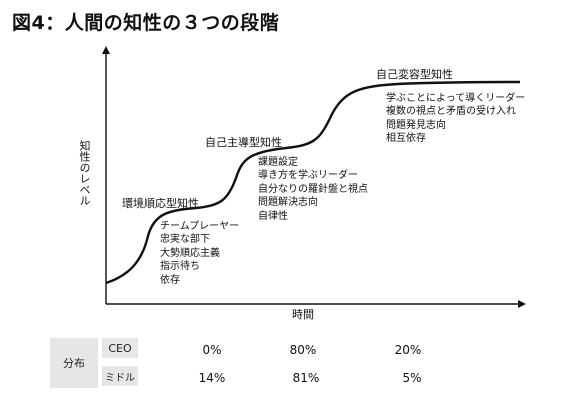  I want to click on ceo-value-stage3: 20%, so click(408, 350).